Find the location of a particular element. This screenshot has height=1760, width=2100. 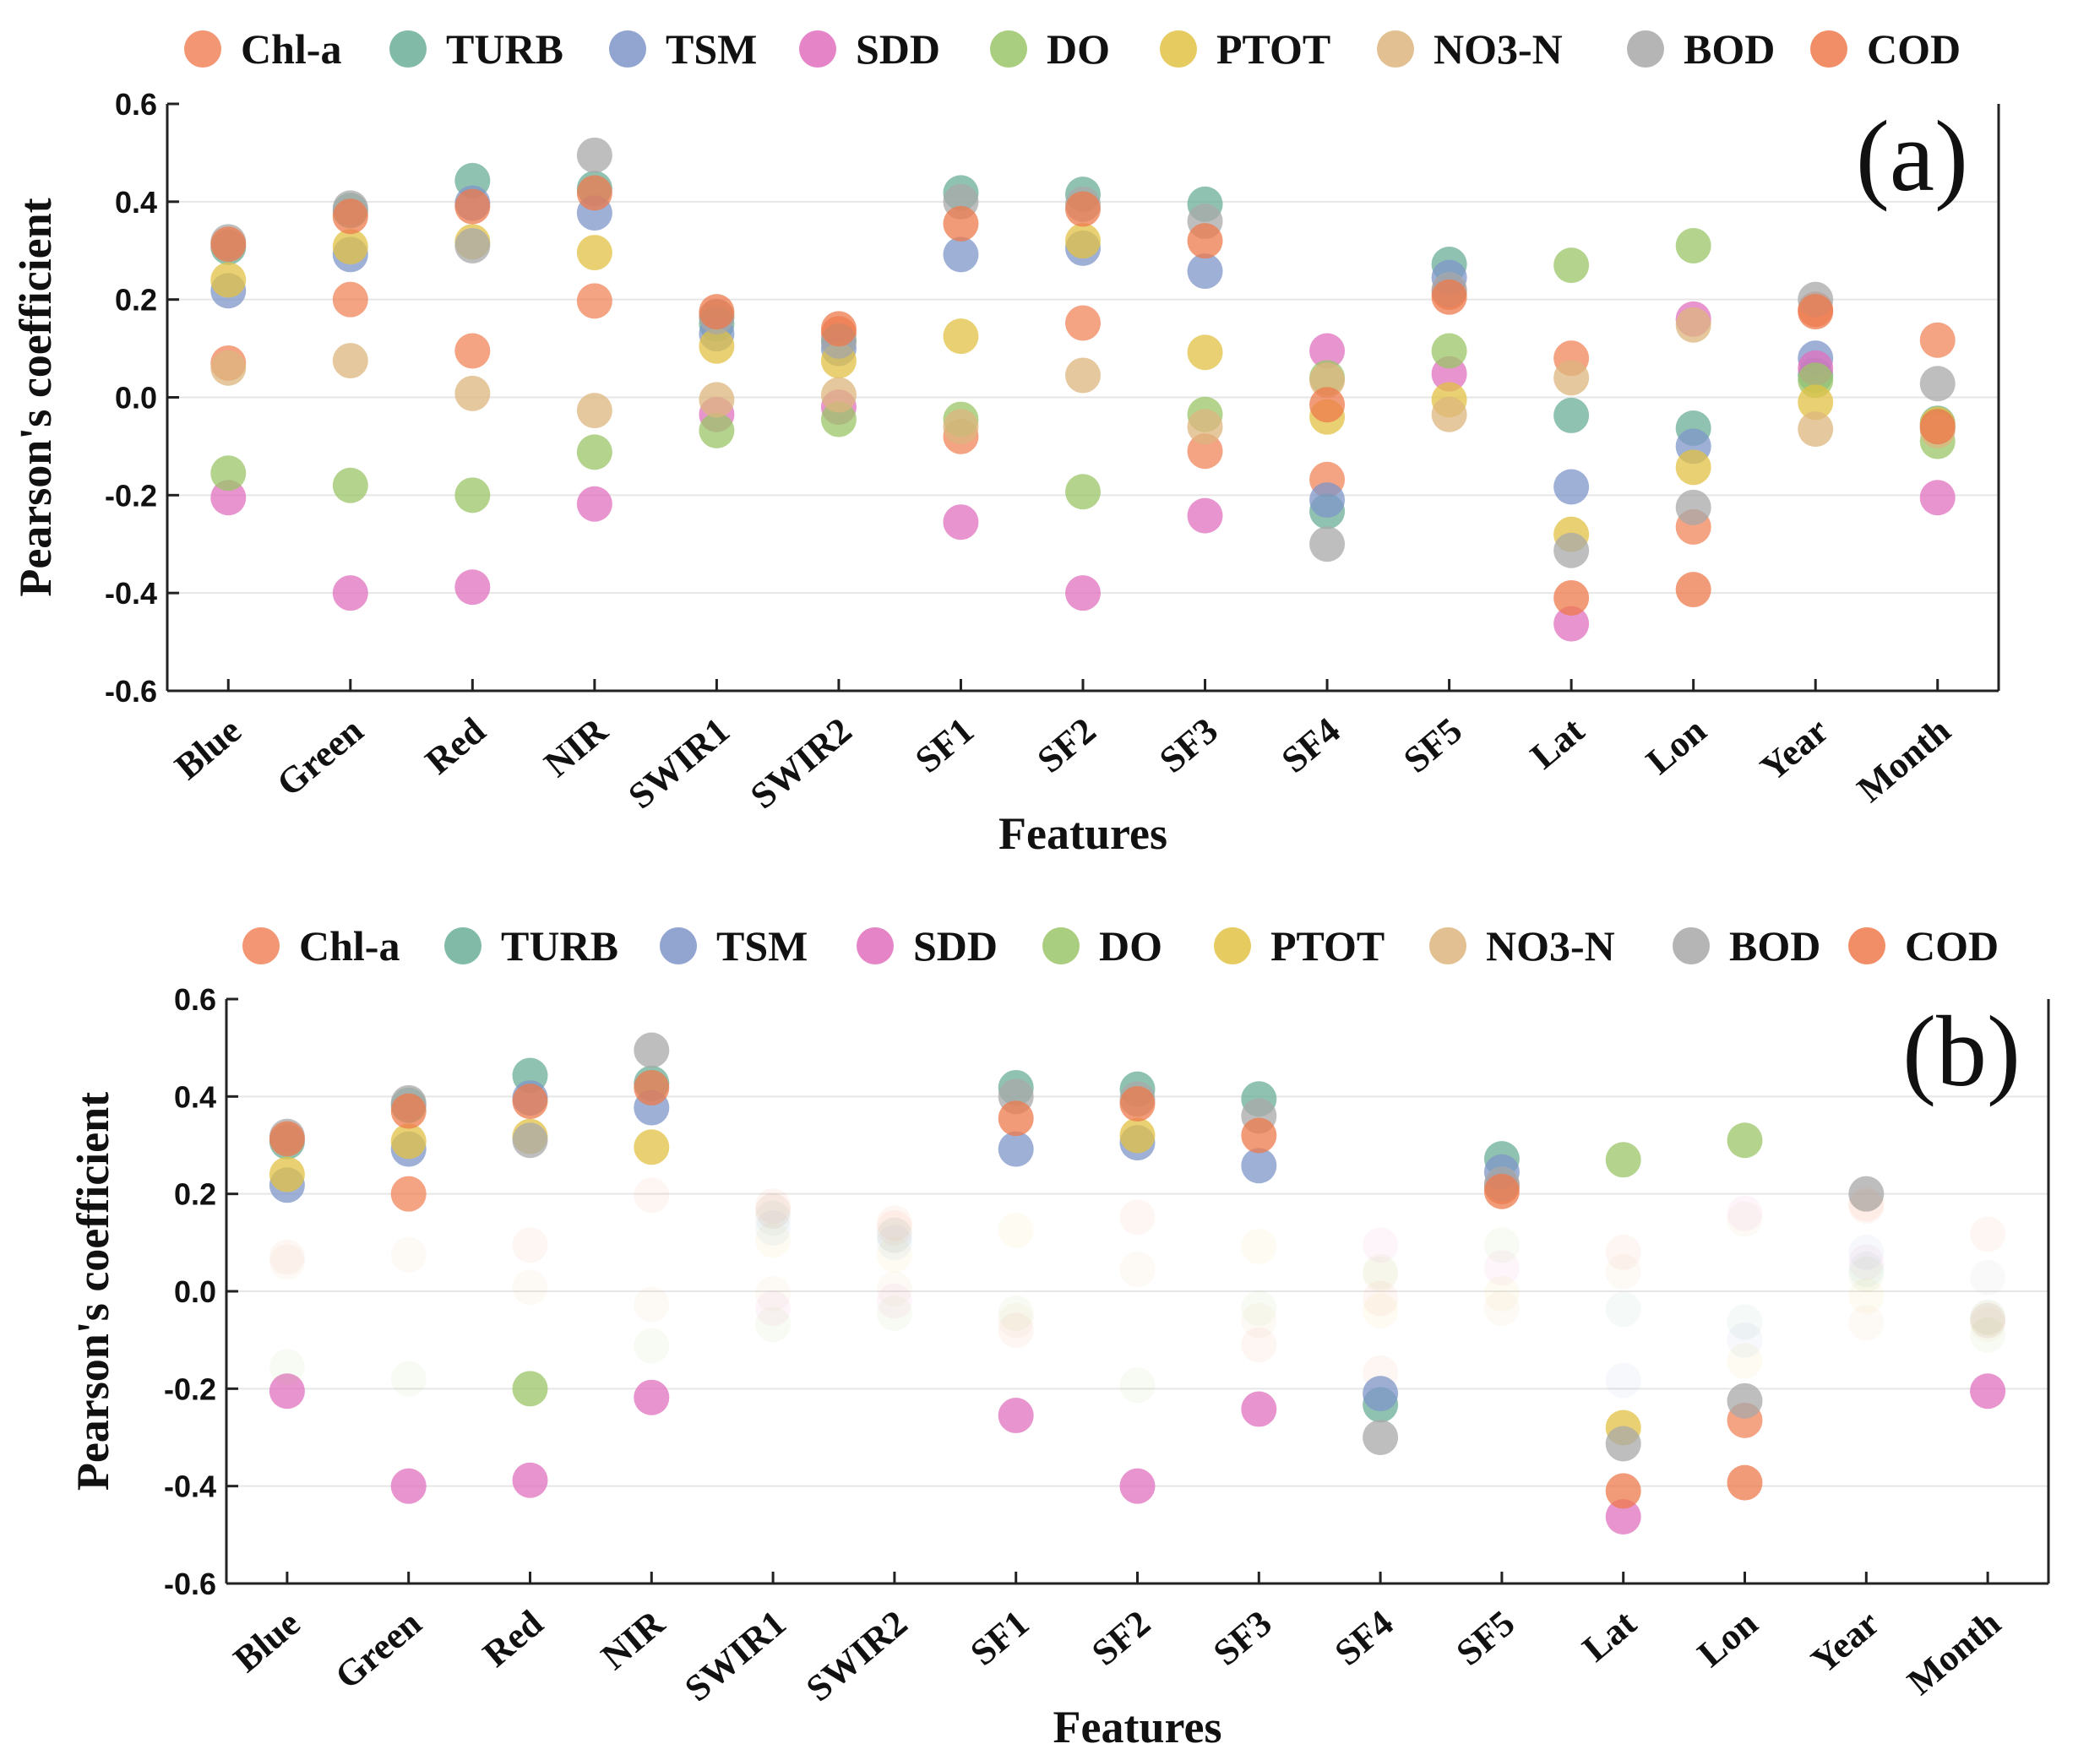

point-no3-n-sf3 is located at coordinates (1205, 427).